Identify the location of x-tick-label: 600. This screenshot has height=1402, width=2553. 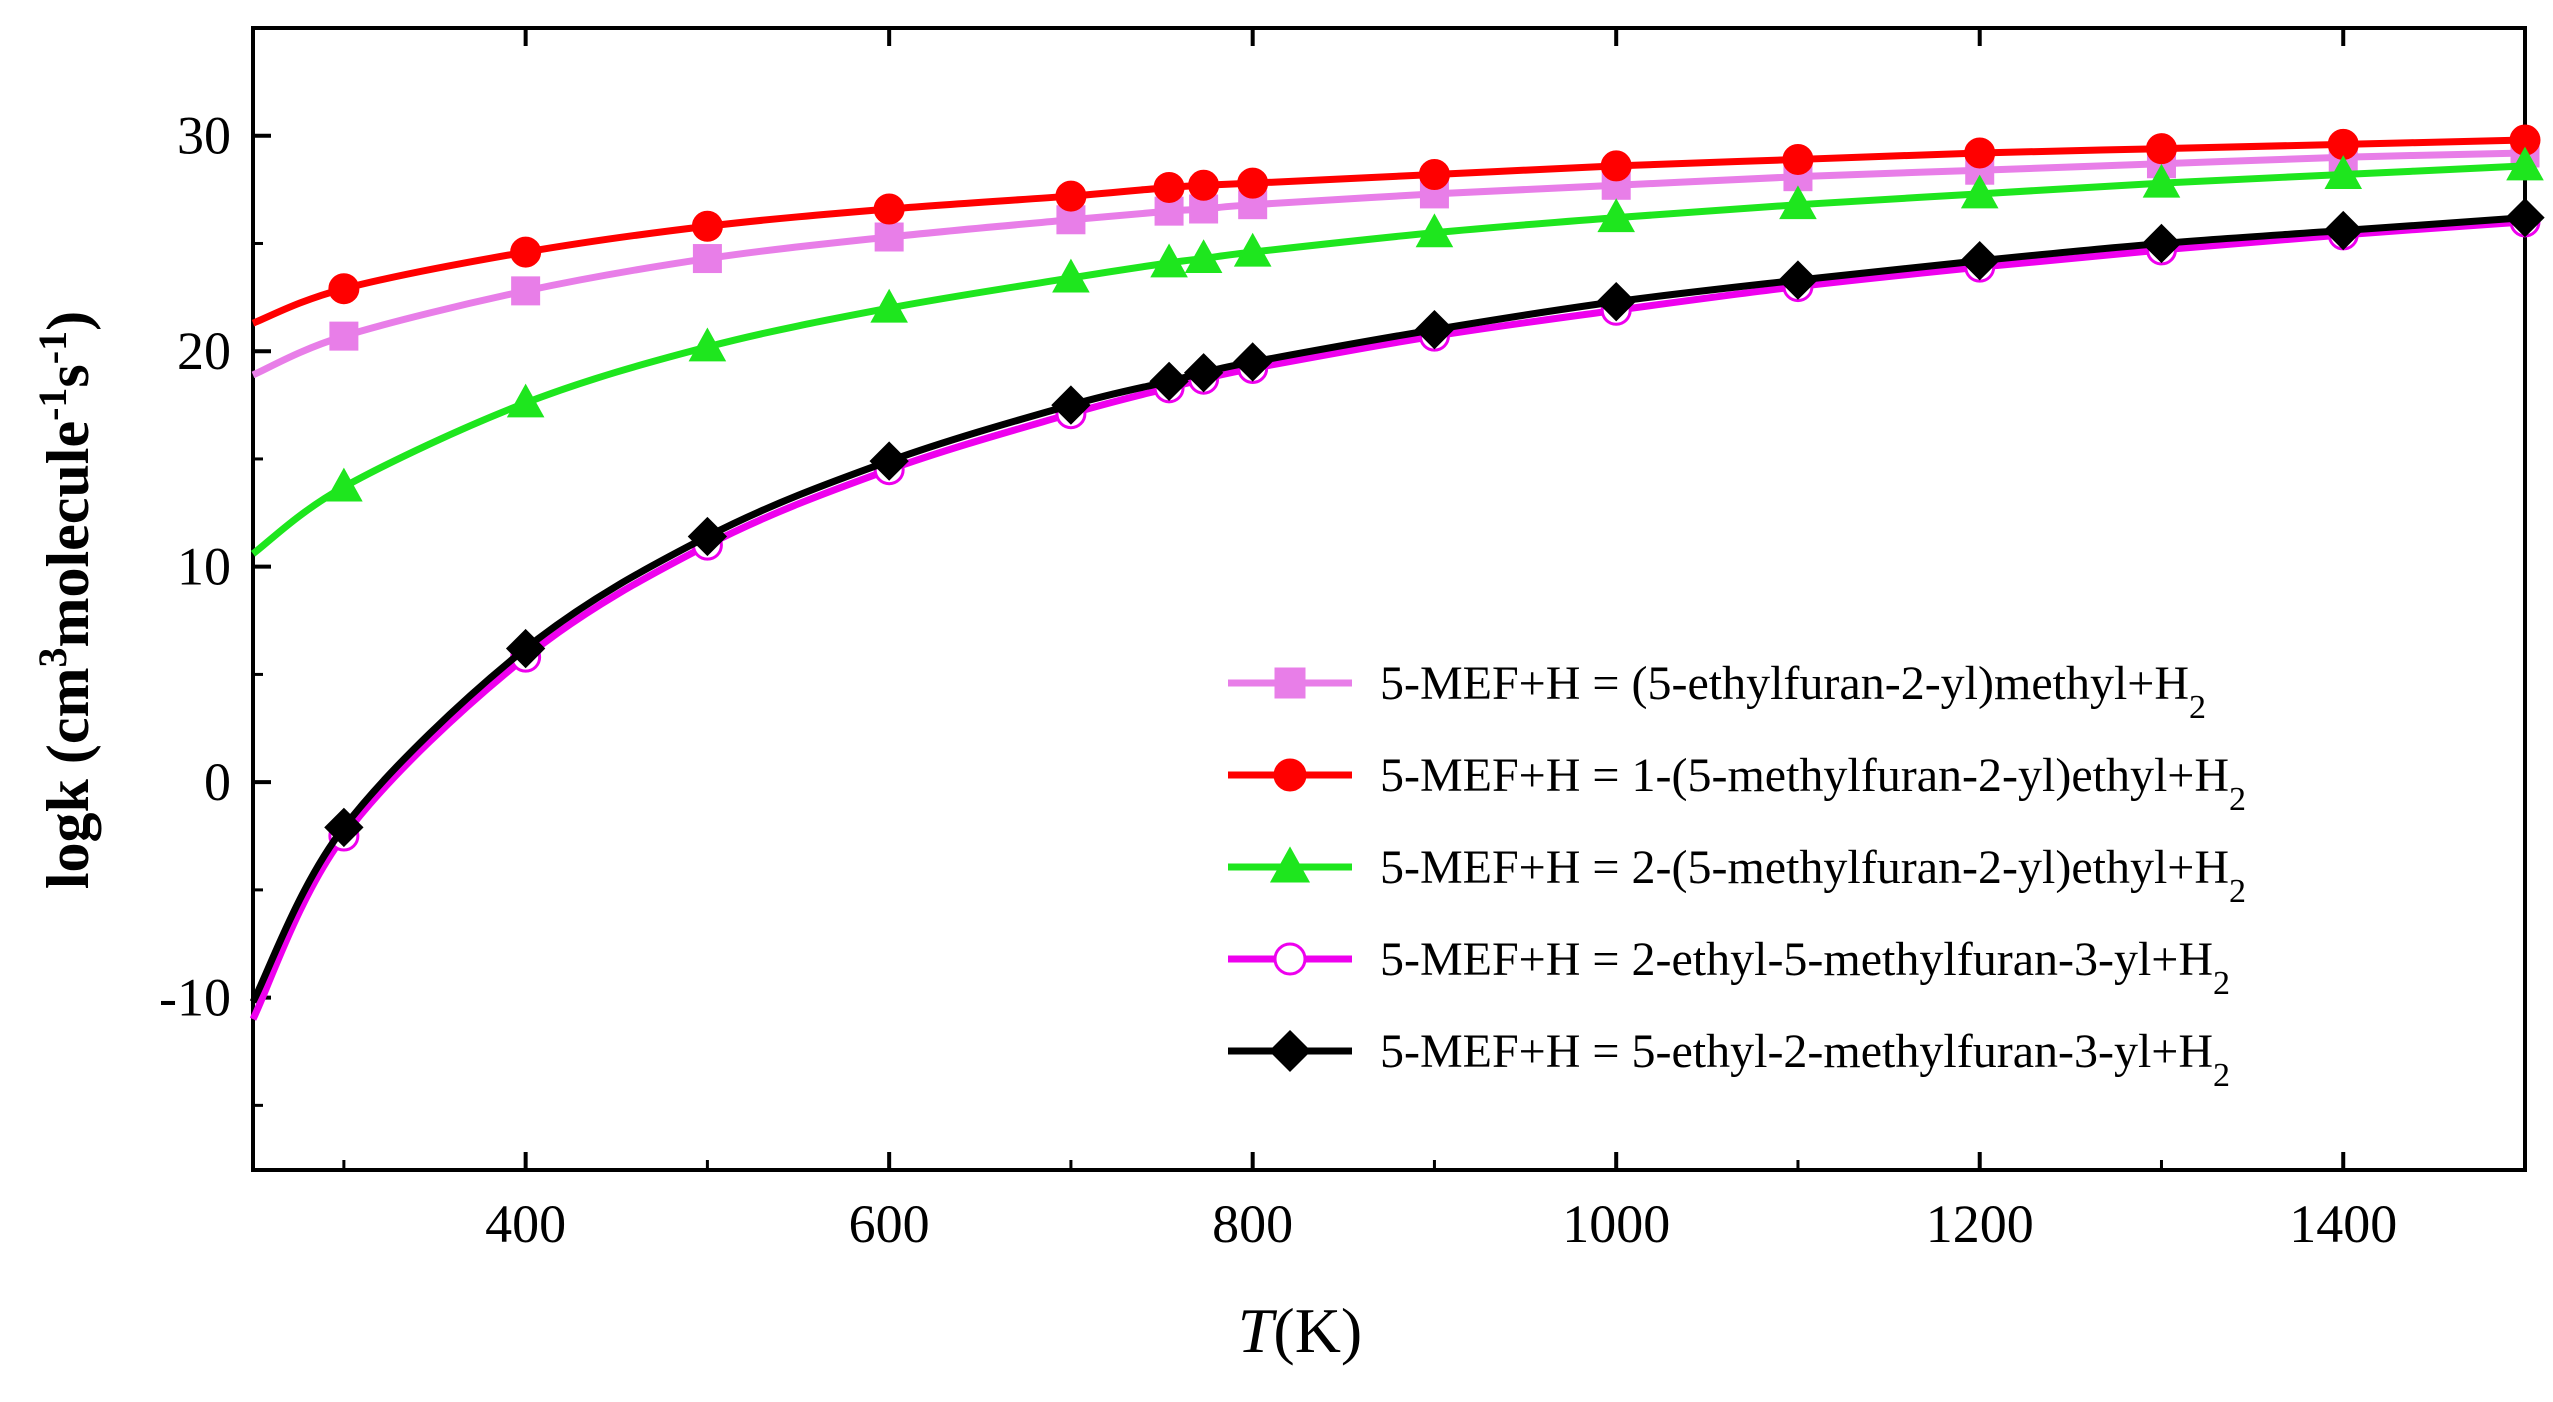
(889, 1224).